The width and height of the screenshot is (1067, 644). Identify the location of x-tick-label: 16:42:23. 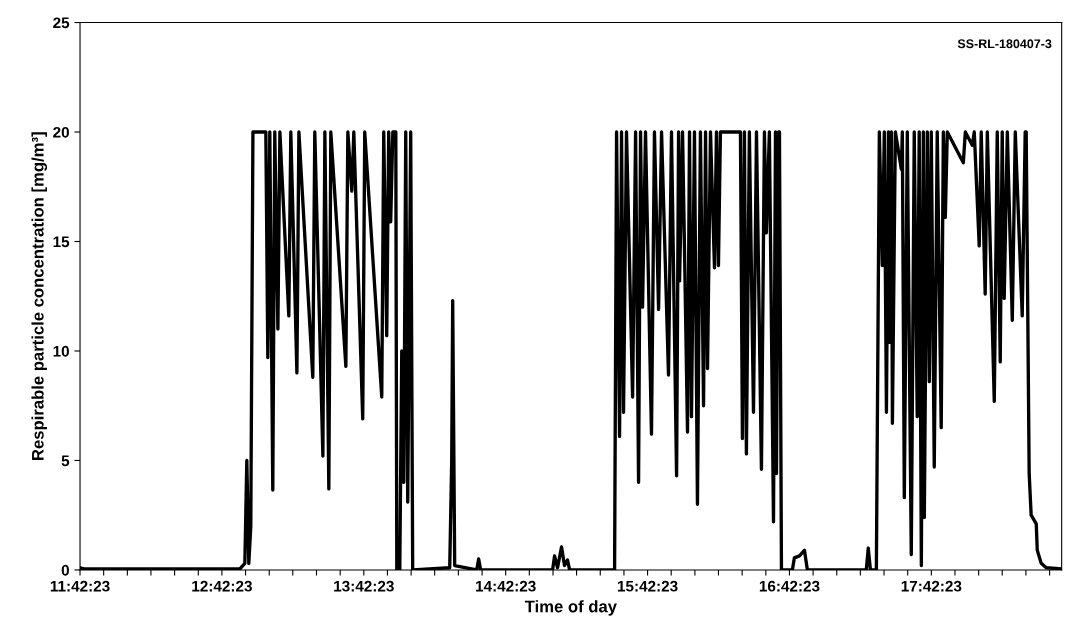
(789, 586).